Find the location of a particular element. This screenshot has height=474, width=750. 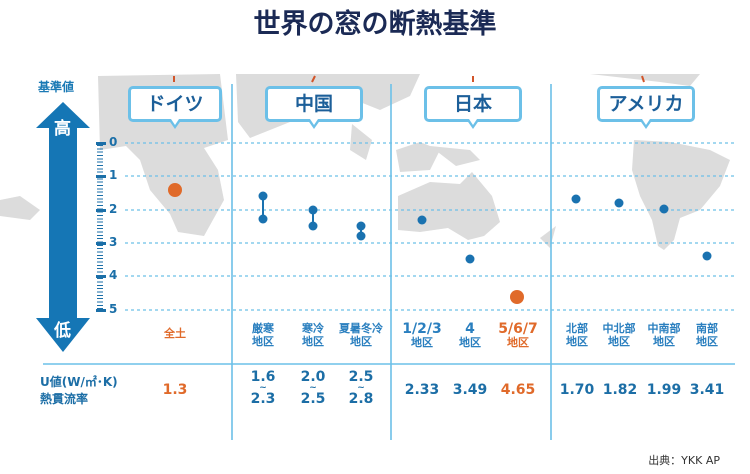

region-label: 南部 地区 is located at coordinates (707, 335).